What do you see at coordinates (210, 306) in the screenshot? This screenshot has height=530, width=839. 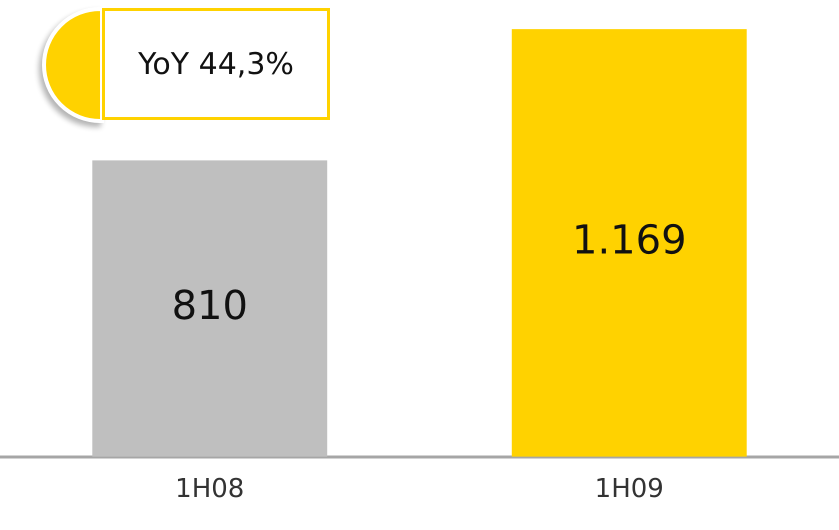 I see `data-label: 810` at bounding box center [210, 306].